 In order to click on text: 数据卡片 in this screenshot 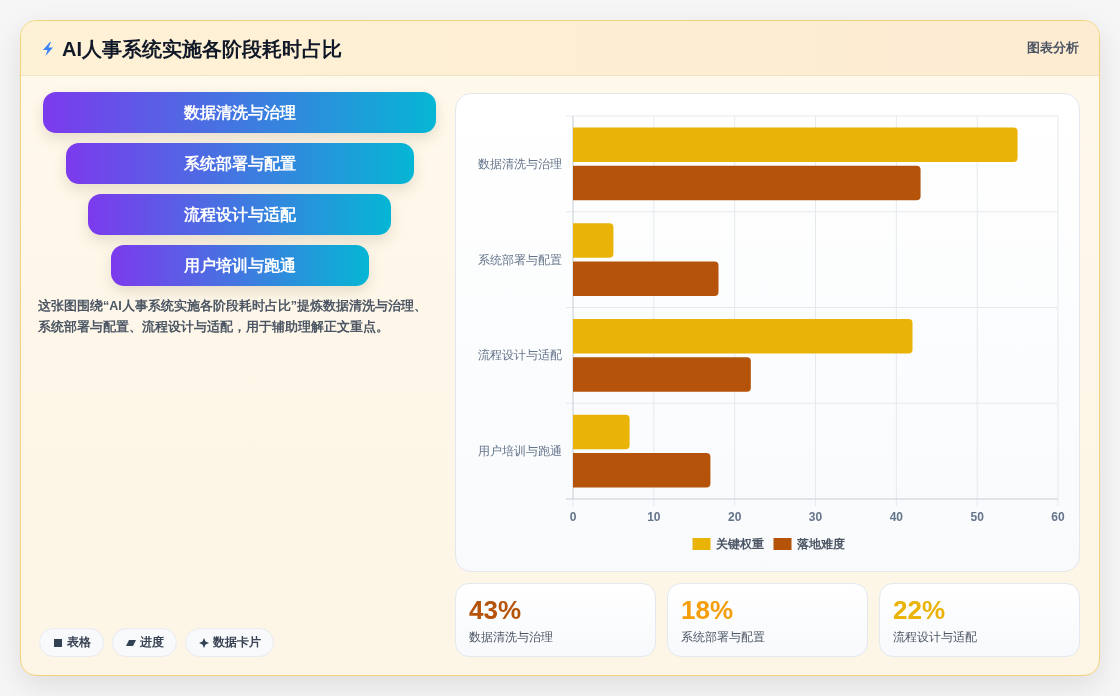, I will do `click(237, 642)`.